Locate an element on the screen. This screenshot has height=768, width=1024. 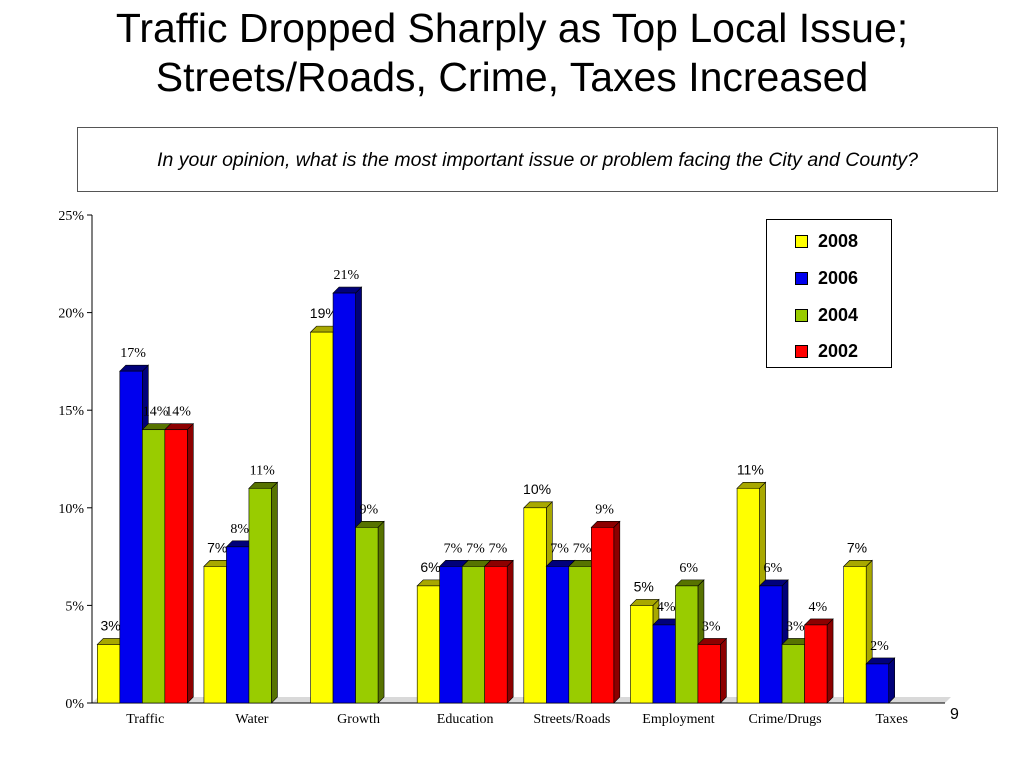
title-line-2: Streets/Roads, Crime, Taxes Increased is located at coordinates (512, 77).